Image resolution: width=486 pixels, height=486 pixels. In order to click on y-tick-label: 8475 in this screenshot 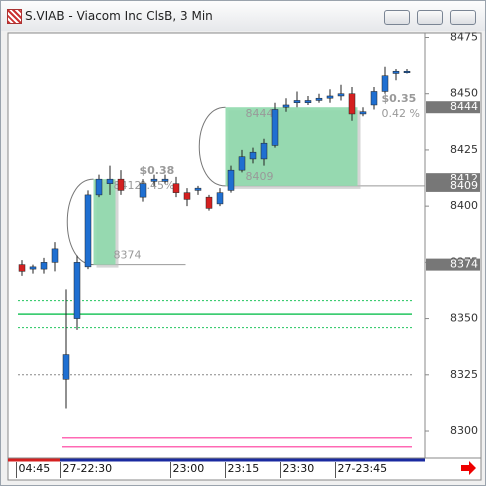, I will do `click(464, 36)`.